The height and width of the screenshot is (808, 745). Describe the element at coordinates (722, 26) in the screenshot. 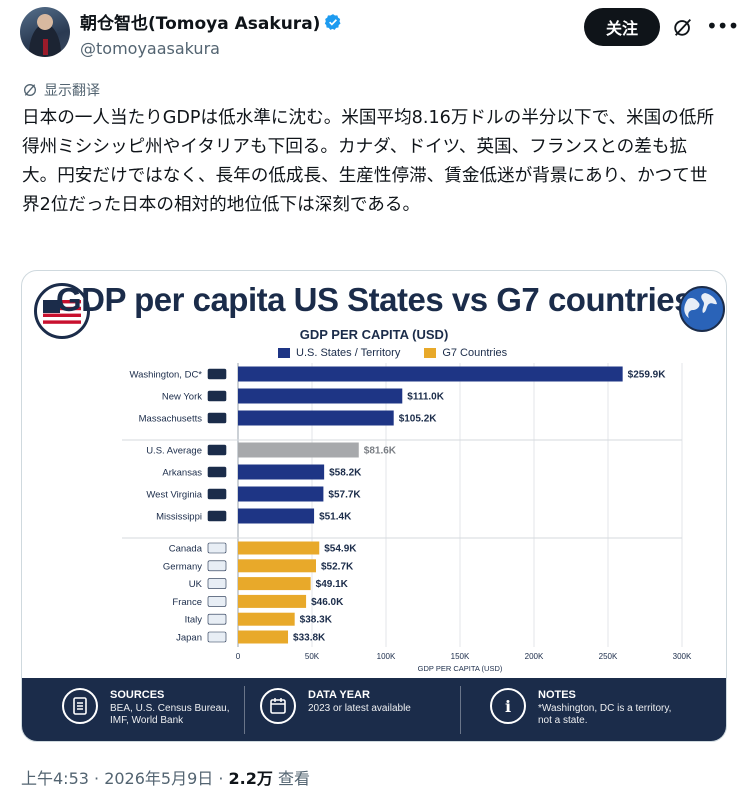

I see `more-icon: •••` at that location.